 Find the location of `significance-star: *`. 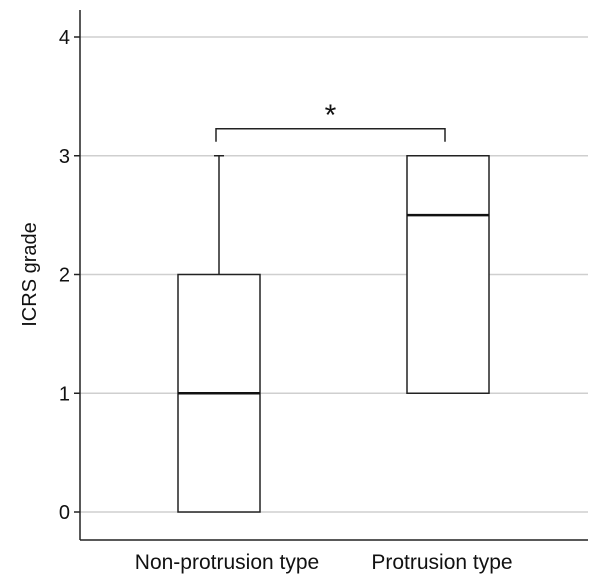

significance-star: * is located at coordinates (331, 115).